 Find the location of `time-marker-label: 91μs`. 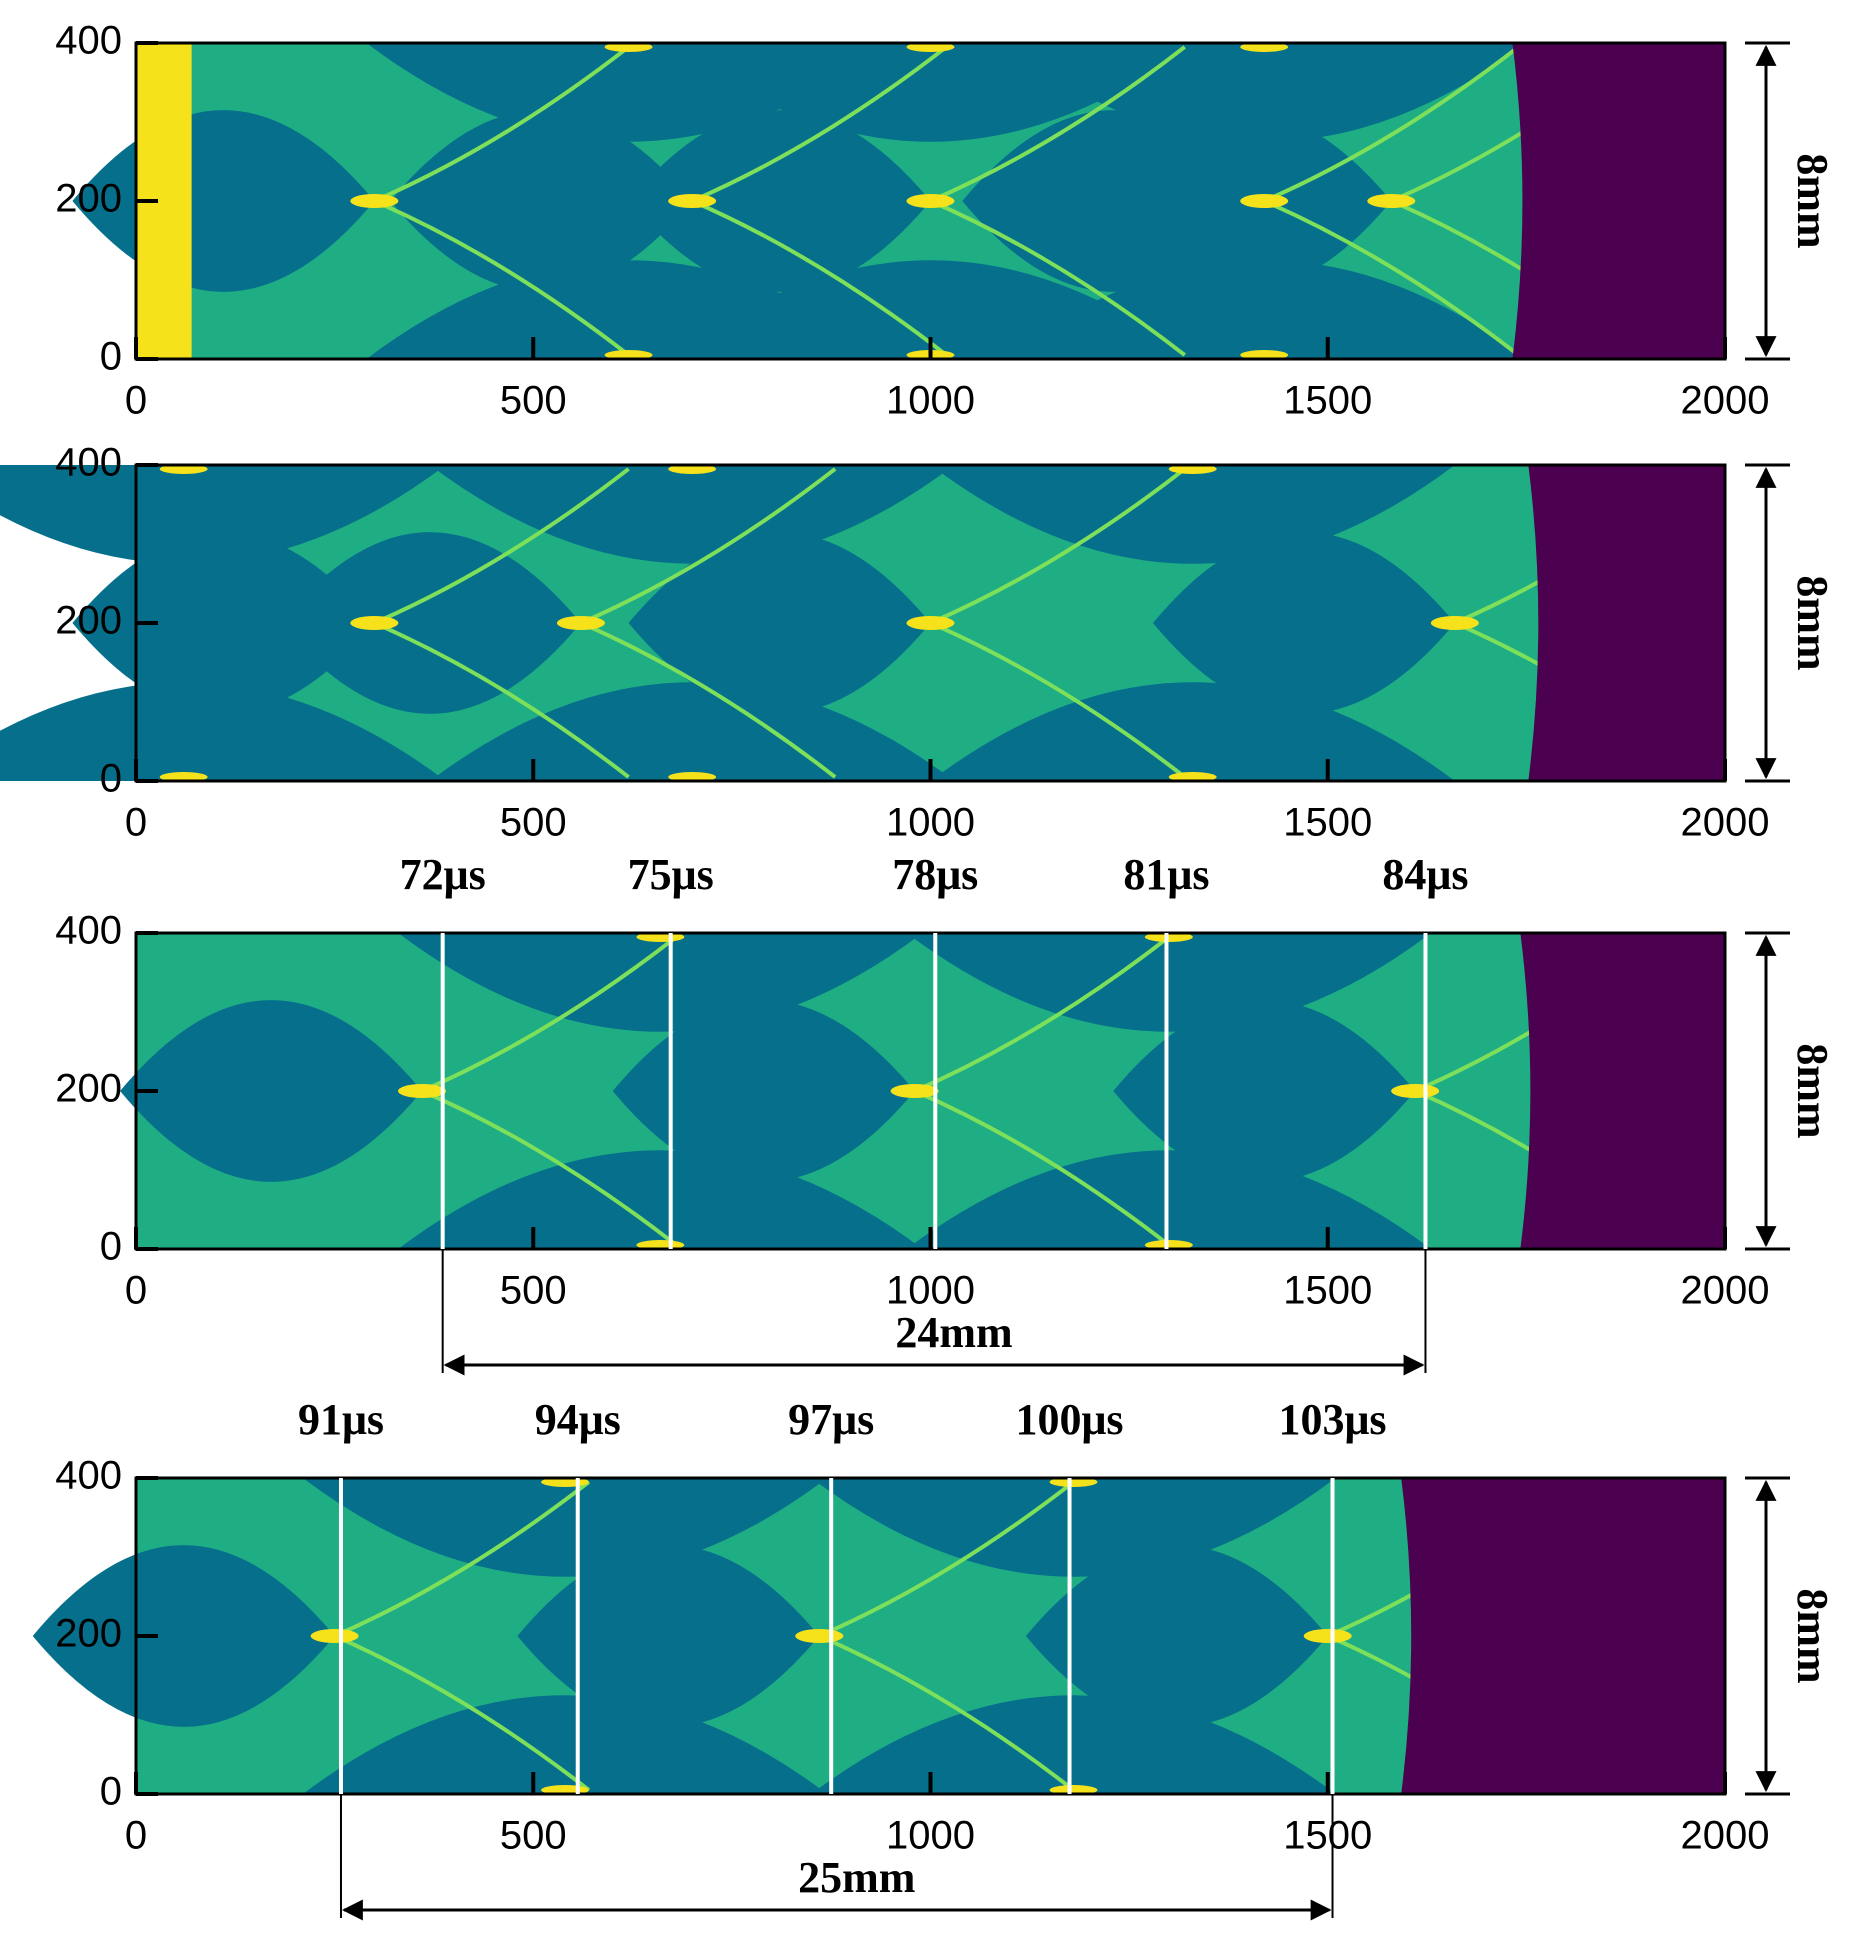

time-marker-label: 91μs is located at coordinates (341, 1419).